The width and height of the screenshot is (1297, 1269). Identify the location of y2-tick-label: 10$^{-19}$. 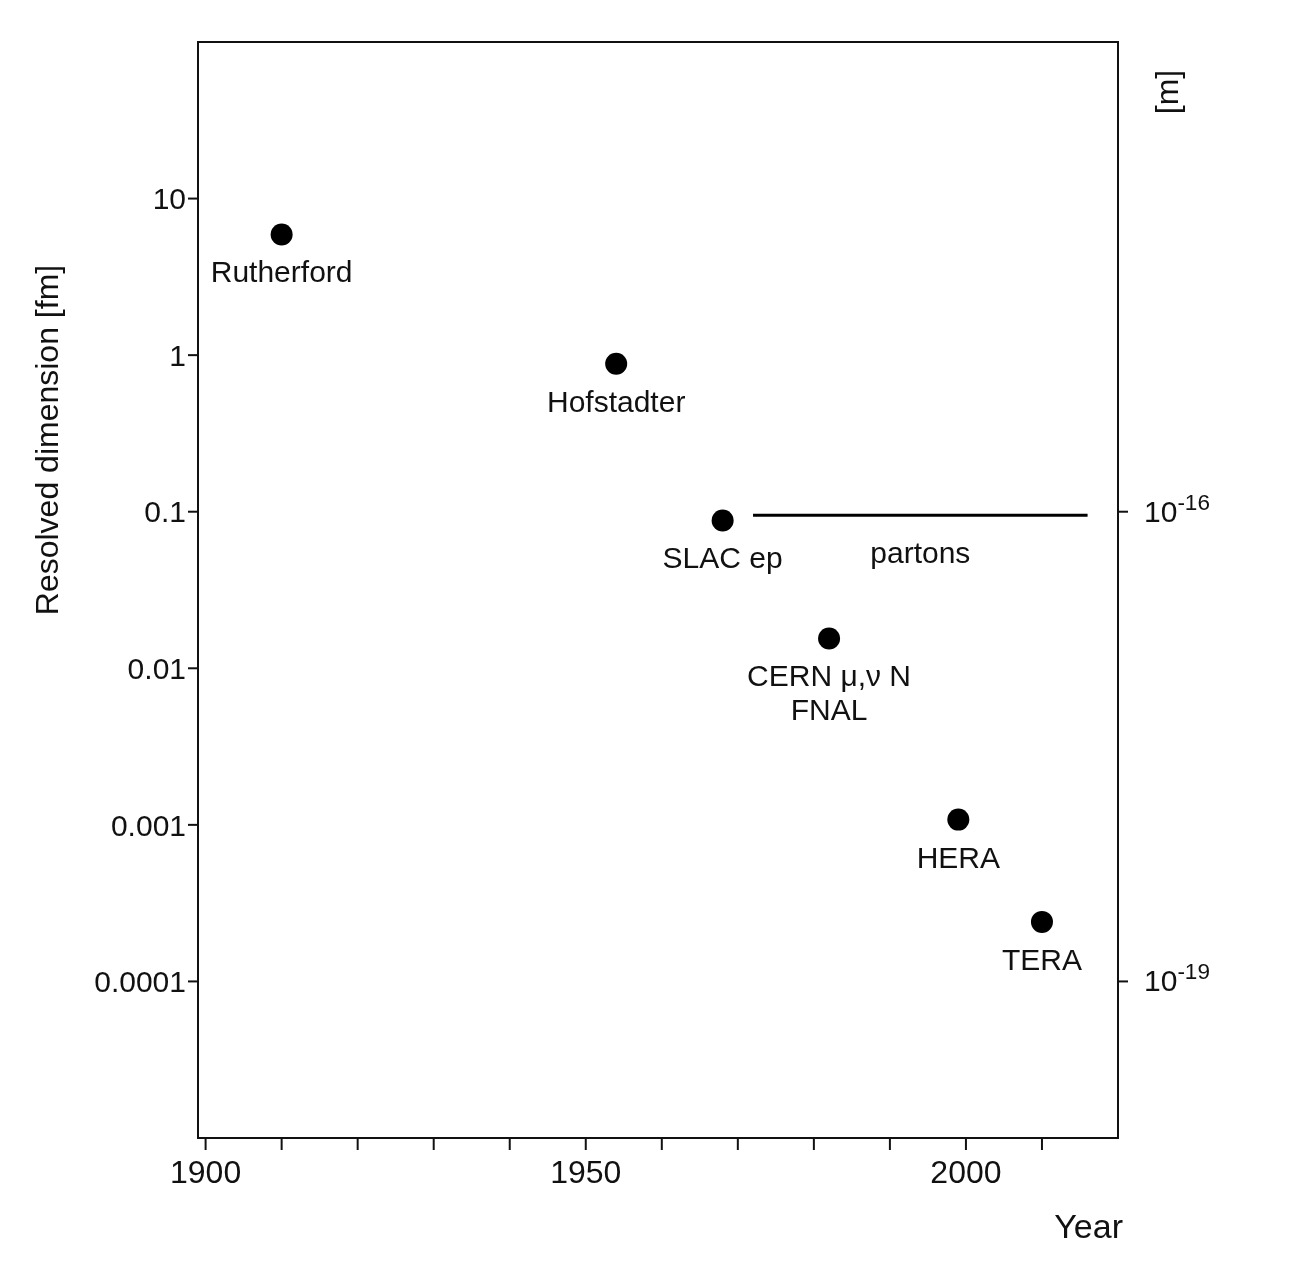
(1177, 978).